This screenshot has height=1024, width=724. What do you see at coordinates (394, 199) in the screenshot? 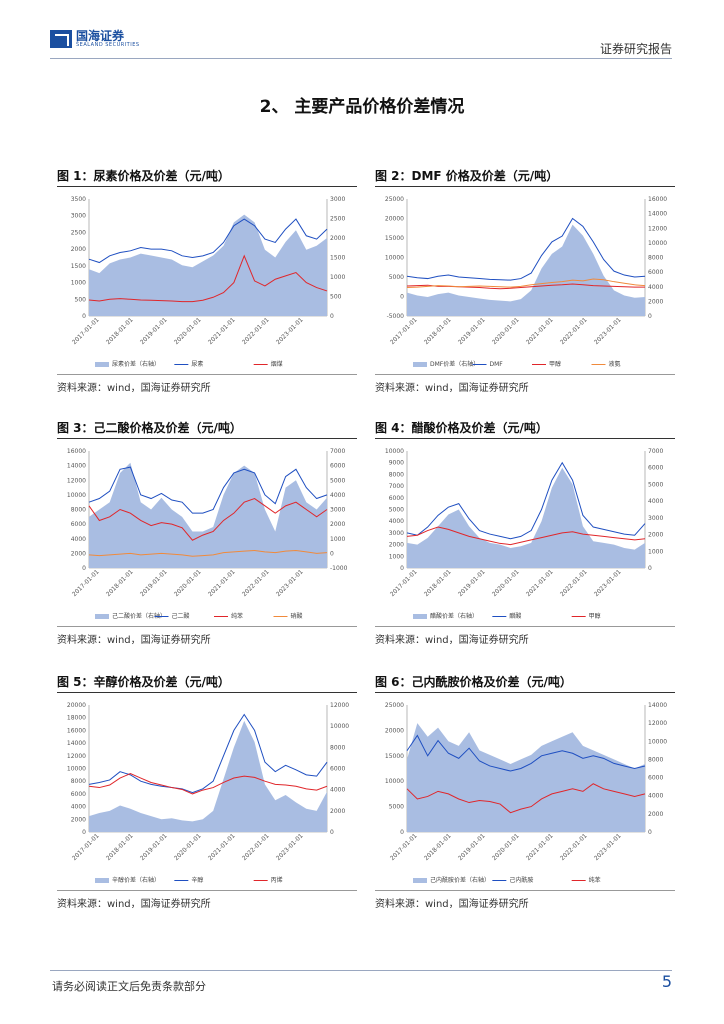
I see `y-tick-label-left: 25000` at bounding box center [394, 199].